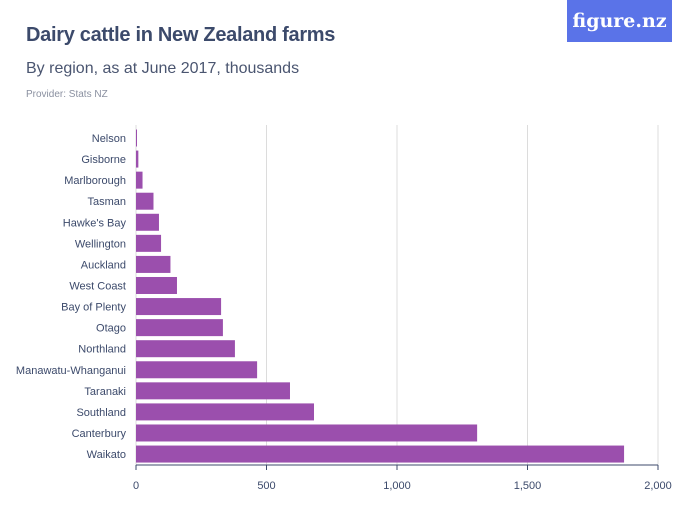 This screenshot has height=525, width=700. Describe the element at coordinates (185, 349) in the screenshot. I see `bar-northland` at that location.